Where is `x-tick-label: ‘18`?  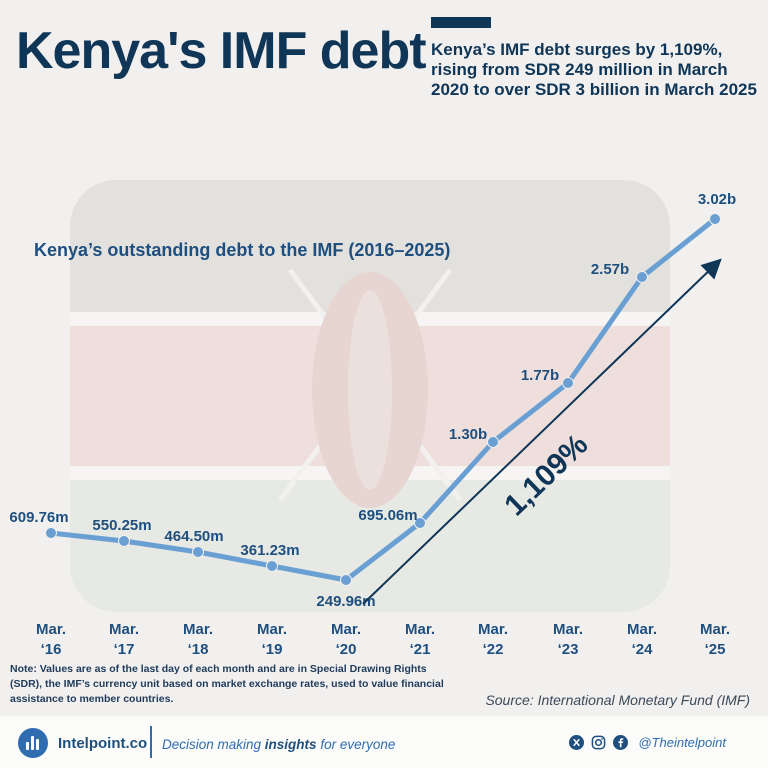
x-tick-label: ‘18 is located at coordinates (198, 649).